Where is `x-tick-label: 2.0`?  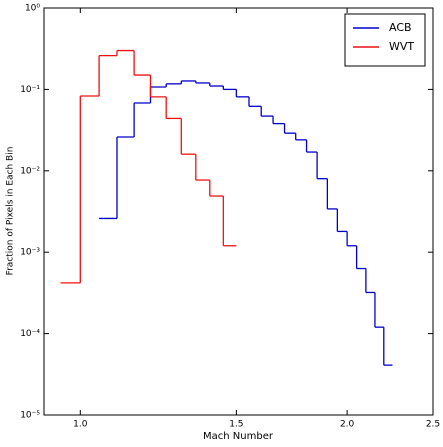 x-tick-label: 2.0 is located at coordinates (347, 425).